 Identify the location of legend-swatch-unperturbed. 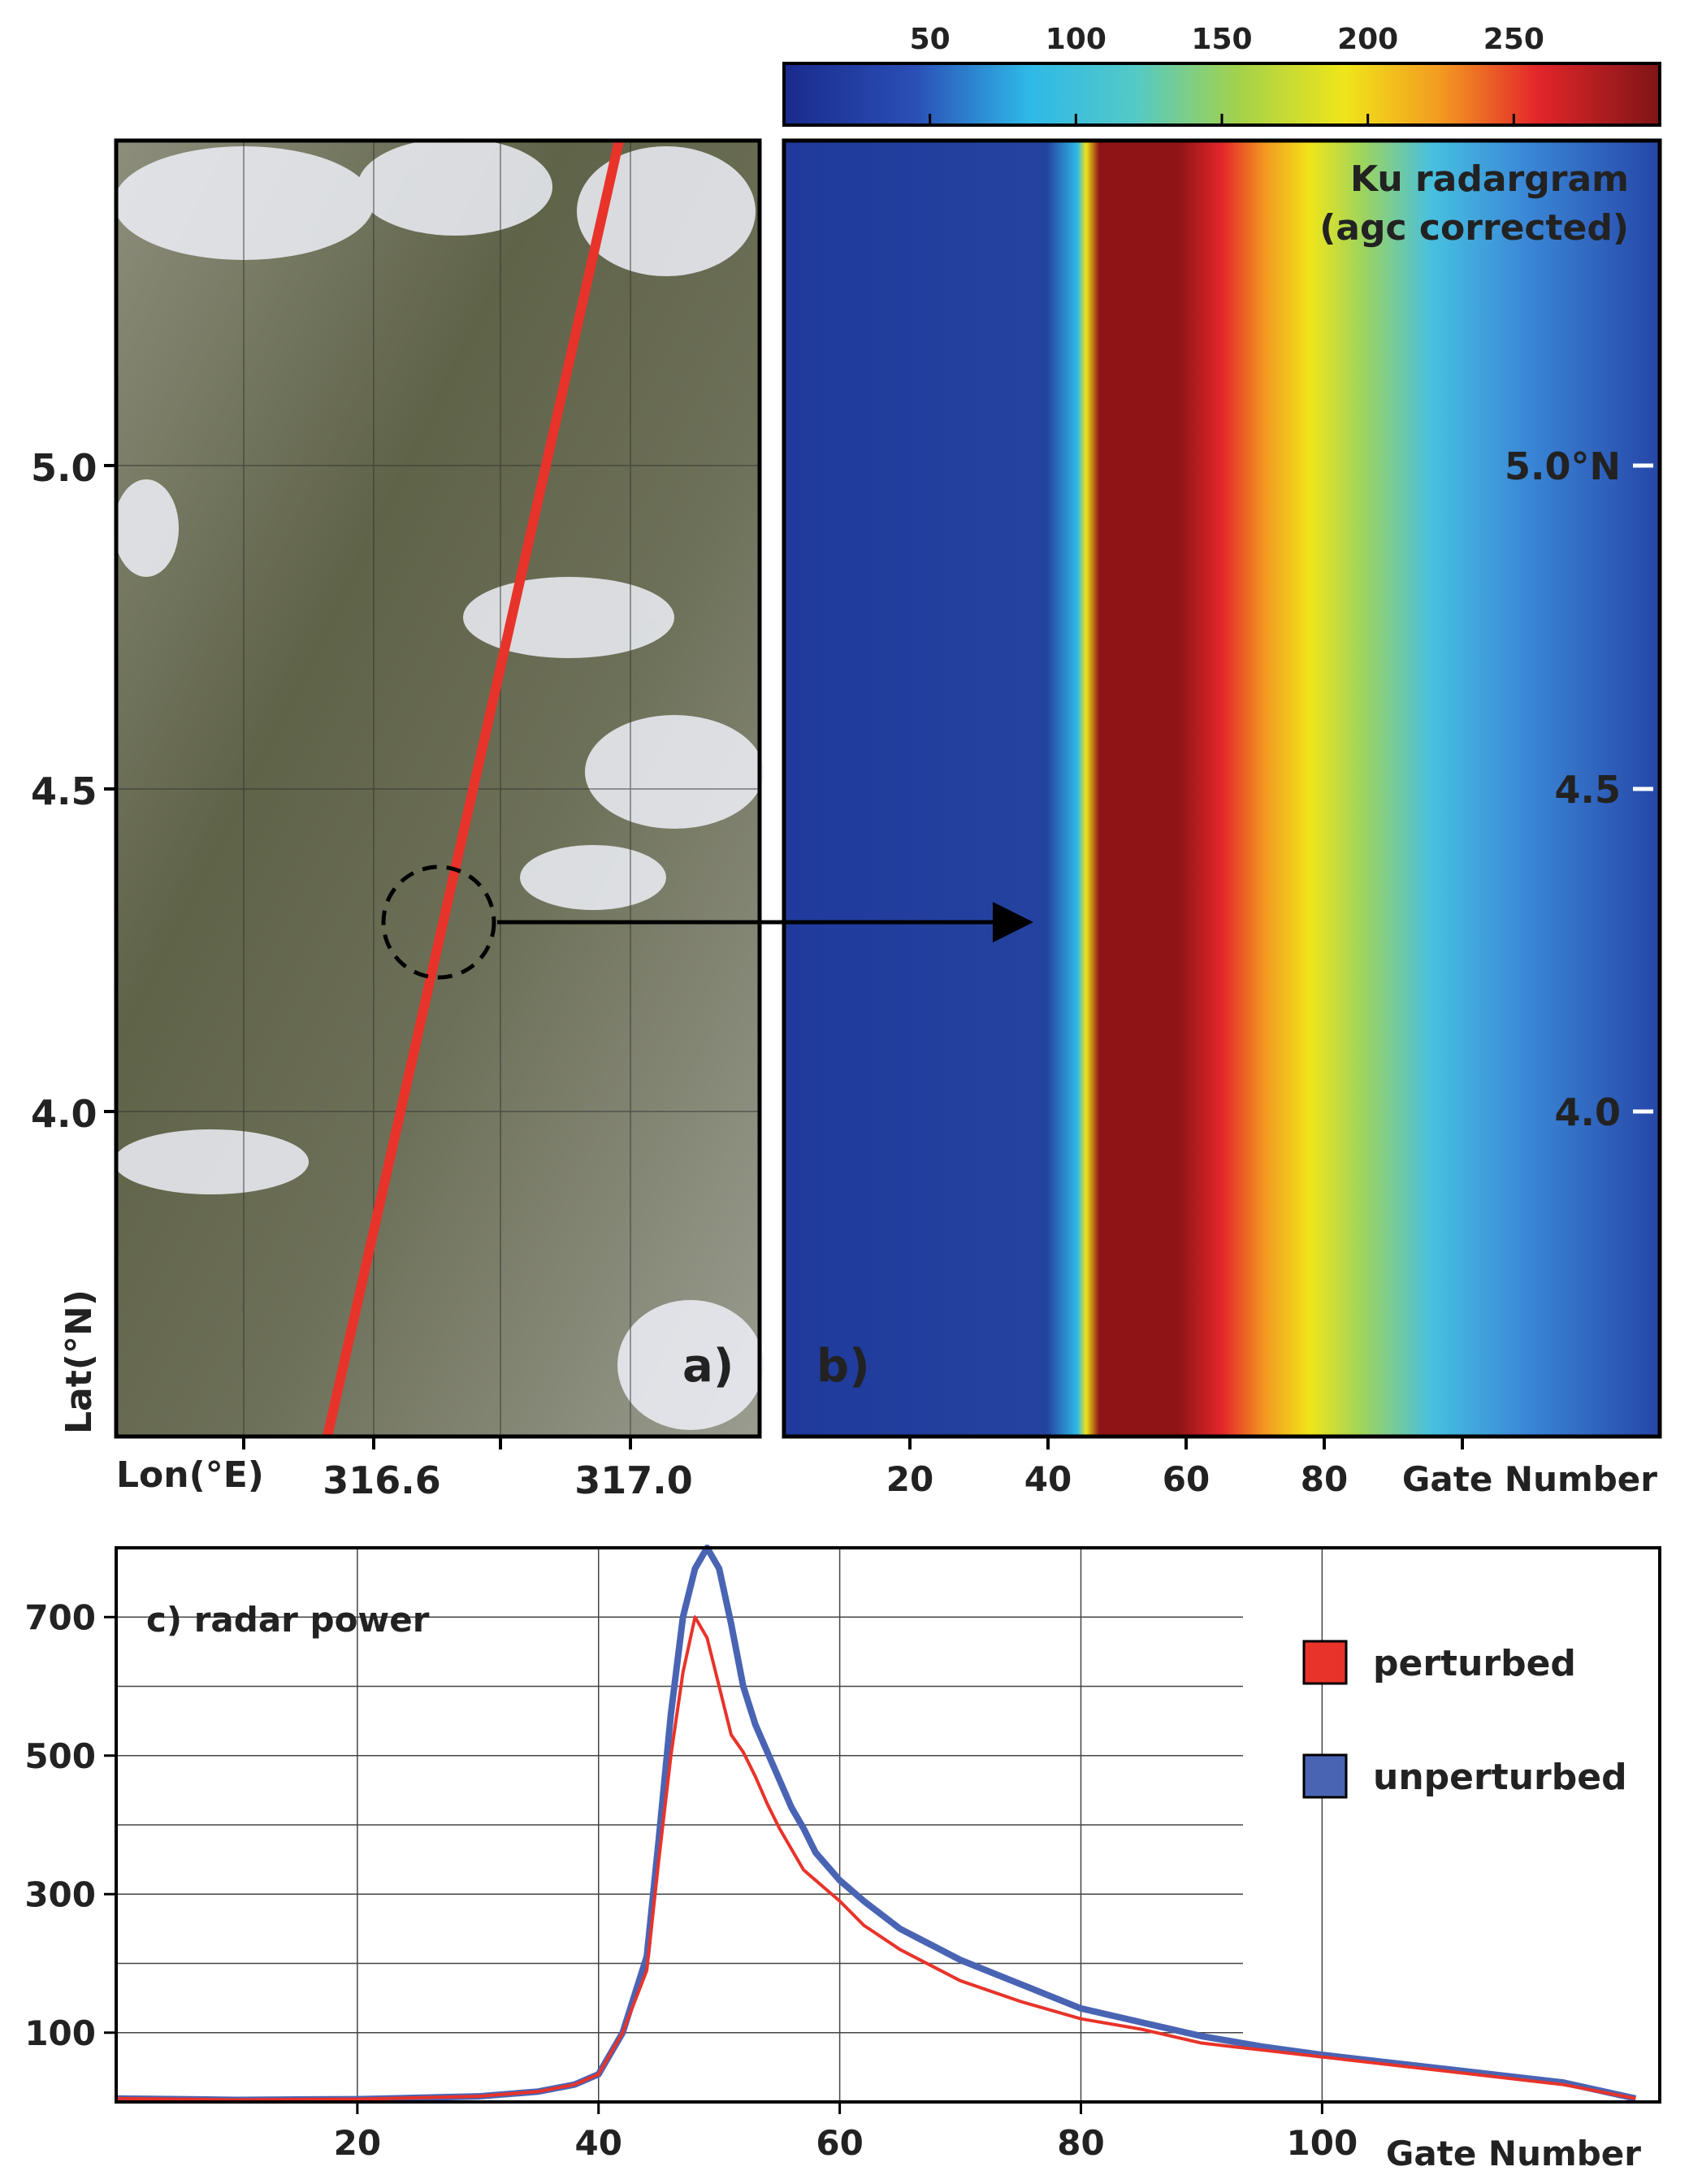
(1325, 1776).